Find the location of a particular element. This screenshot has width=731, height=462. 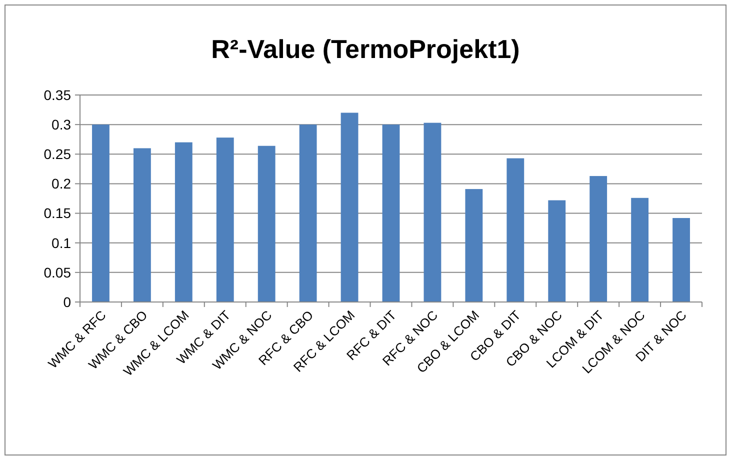

y-tick-label: 0.15 is located at coordinates (58, 213).